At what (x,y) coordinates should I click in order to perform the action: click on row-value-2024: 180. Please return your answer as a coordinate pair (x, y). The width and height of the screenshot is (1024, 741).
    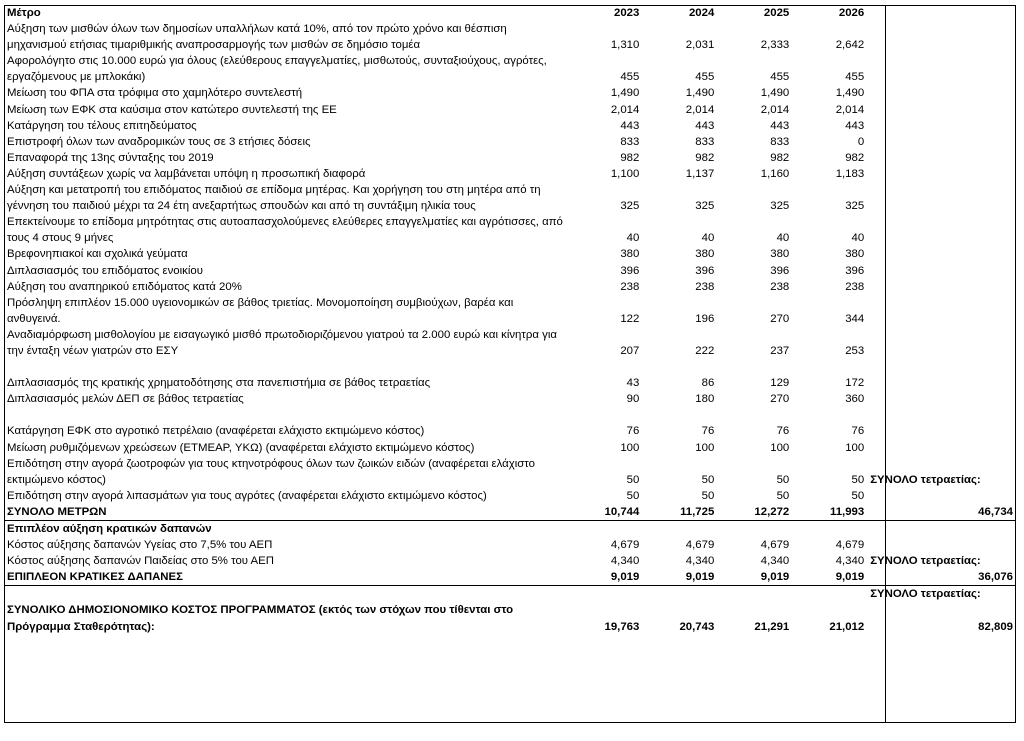
    Looking at the image, I should click on (705, 399).